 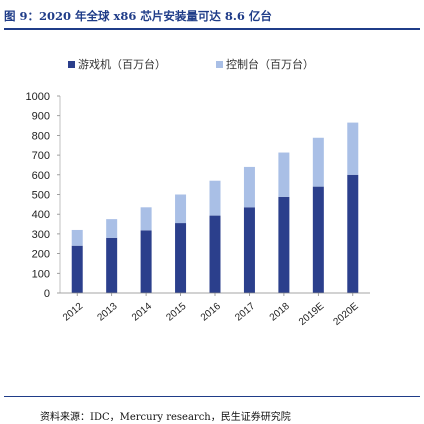 I want to click on y-tick-label: 500, so click(x=41, y=196).